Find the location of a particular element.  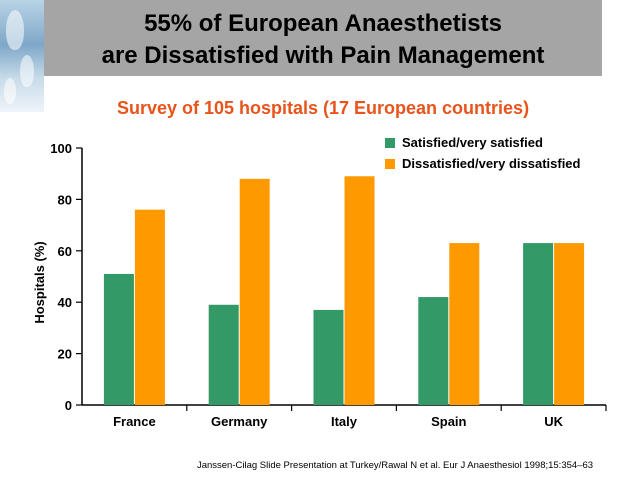

y-tick-label: 20 is located at coordinates (65, 354).